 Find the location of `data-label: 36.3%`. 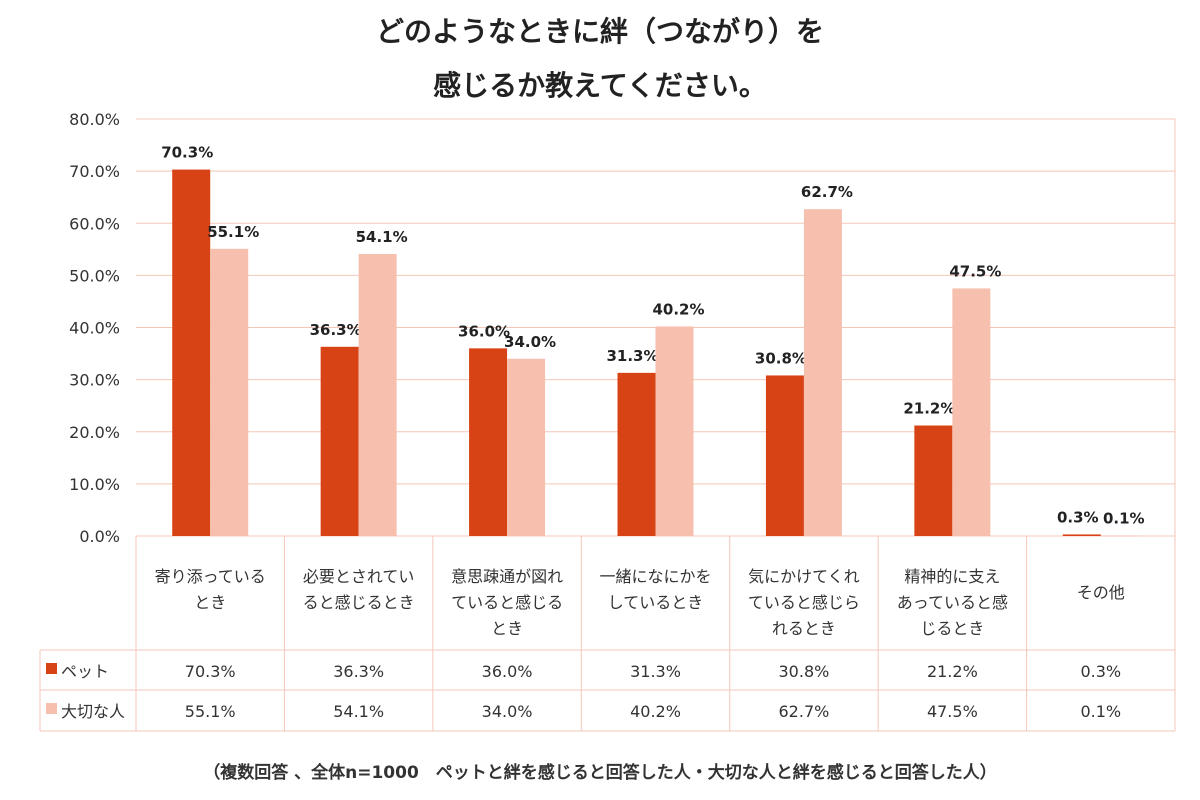

data-label: 36.3% is located at coordinates (336, 330).